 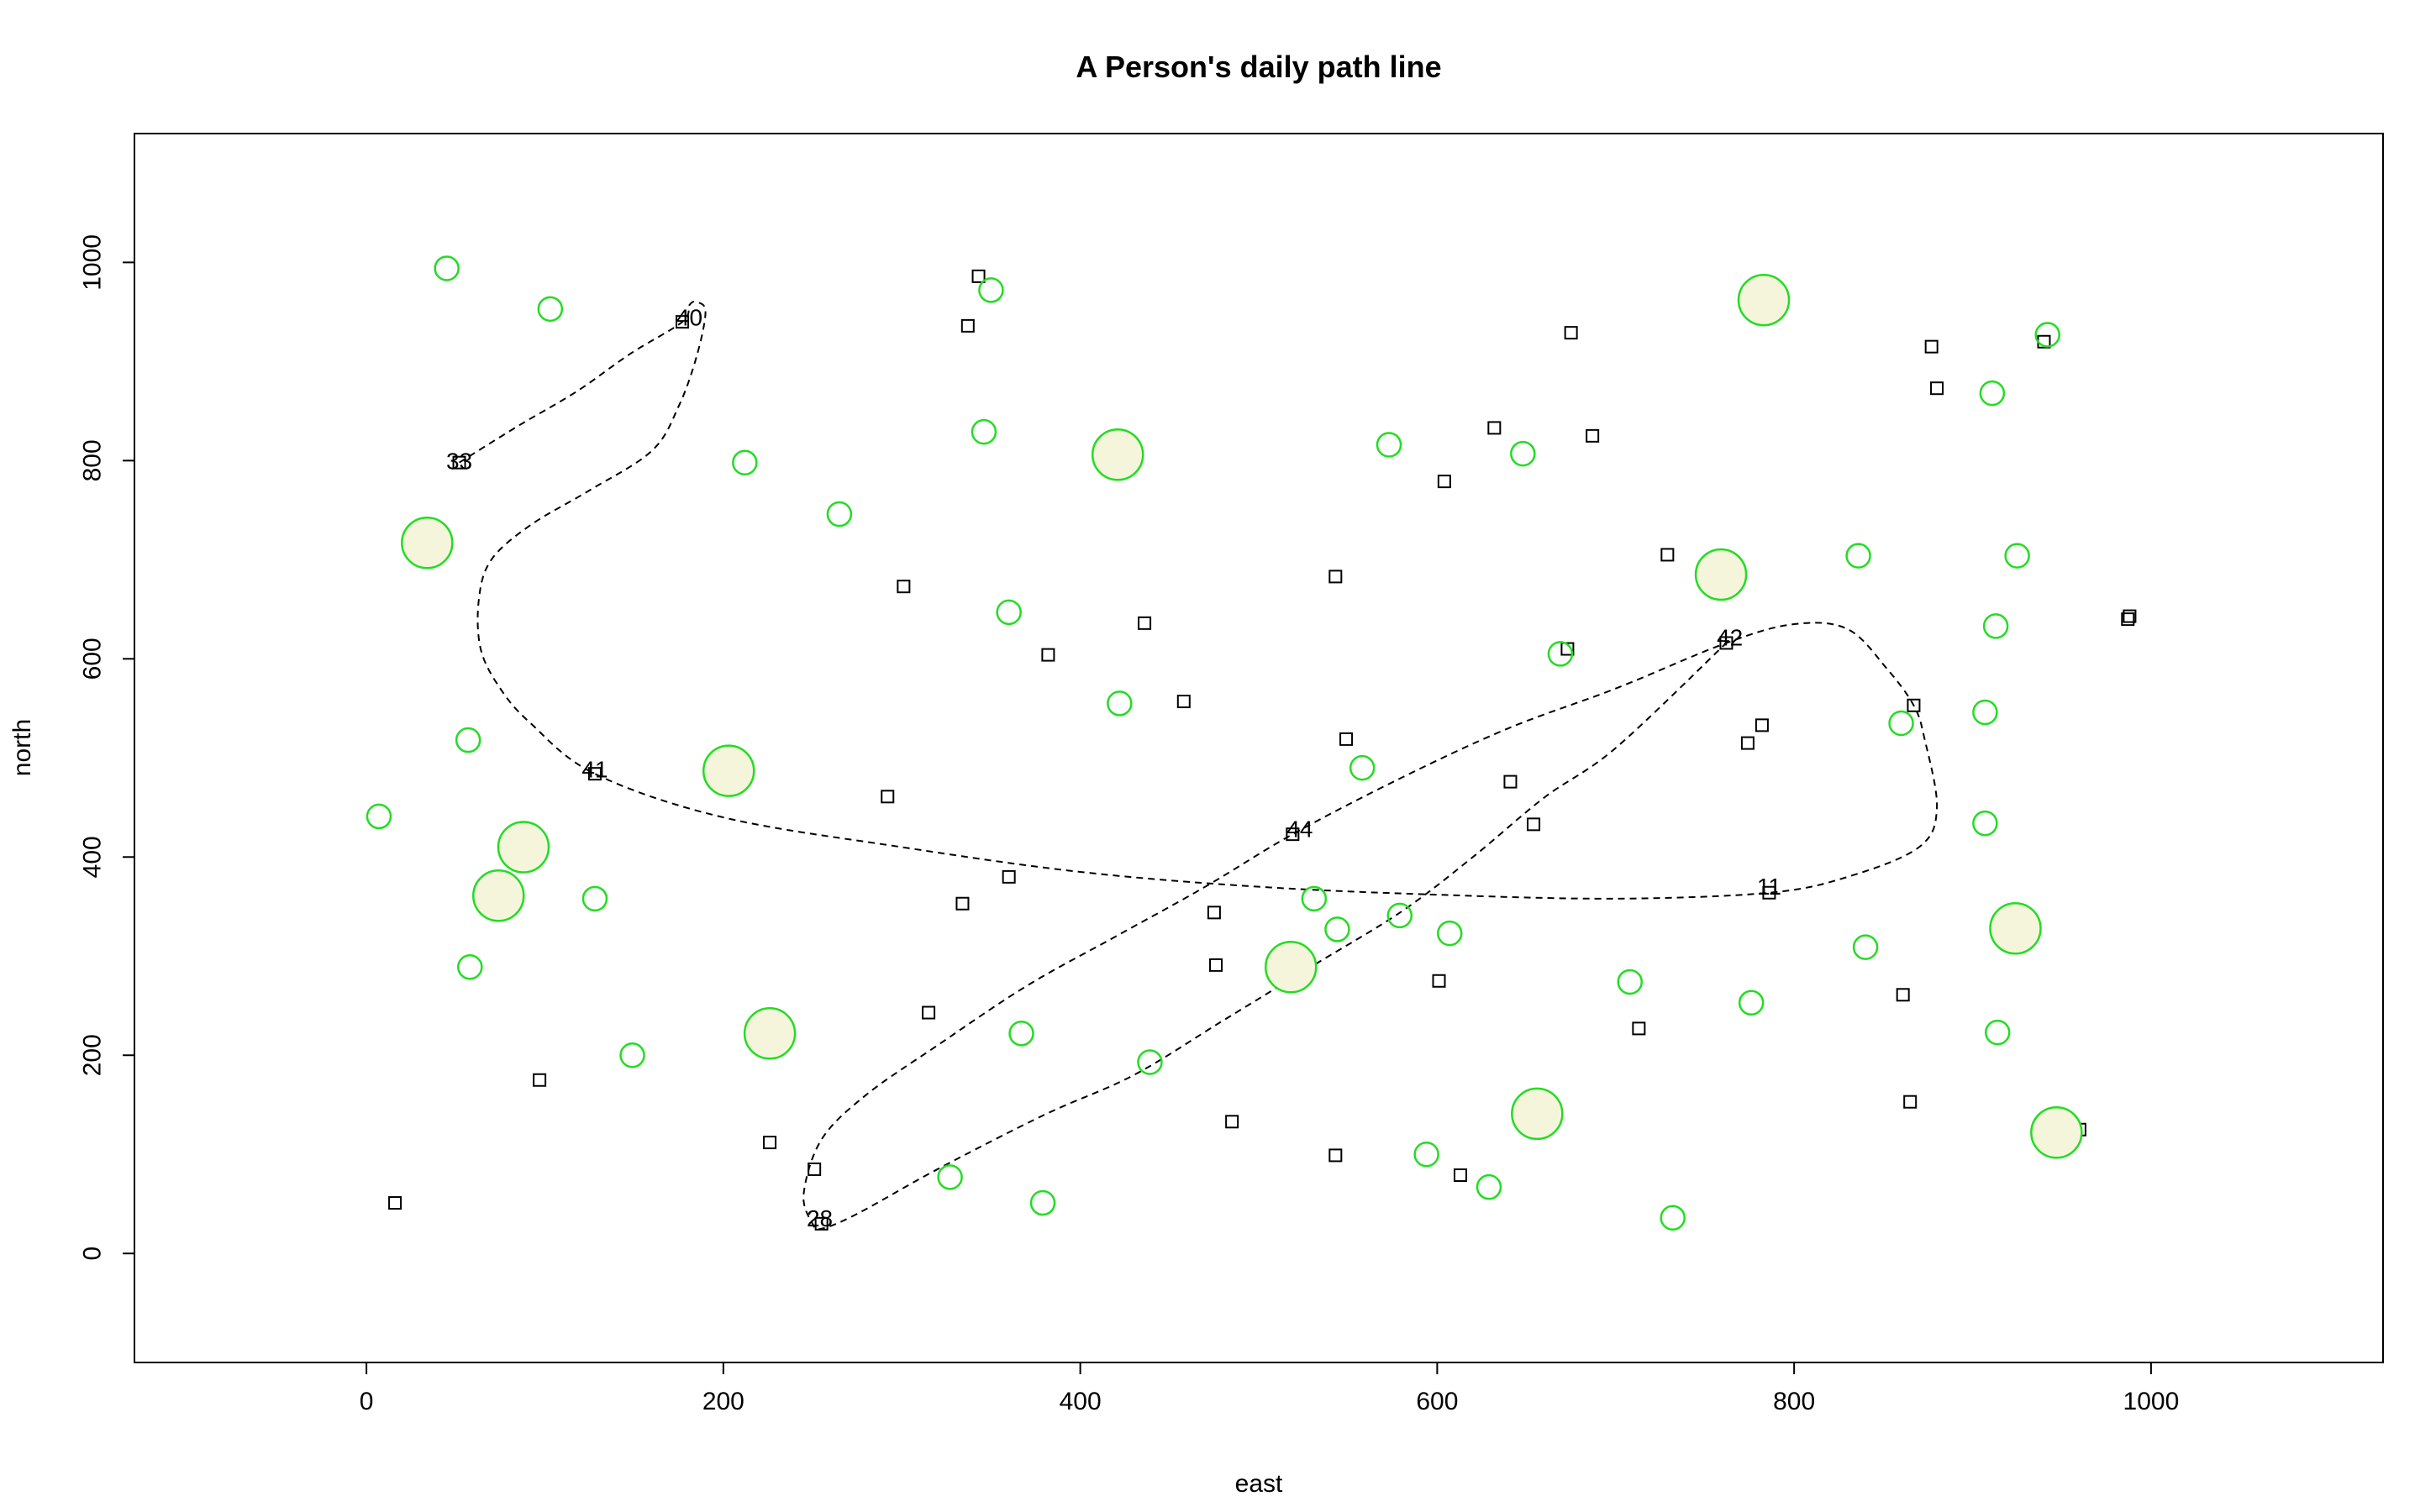 What do you see at coordinates (93, 262) in the screenshot?
I see `y-tick-label: 1000` at bounding box center [93, 262].